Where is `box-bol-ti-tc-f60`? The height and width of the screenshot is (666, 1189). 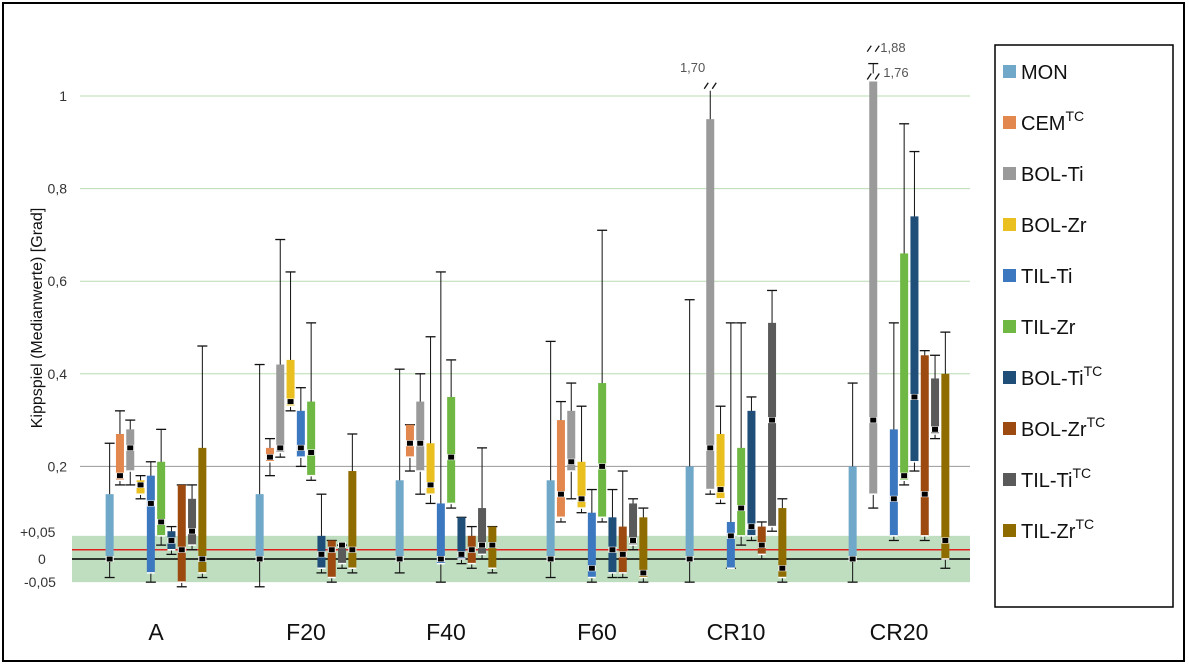
box-bol-ti-tc-f60 is located at coordinates (612, 533).